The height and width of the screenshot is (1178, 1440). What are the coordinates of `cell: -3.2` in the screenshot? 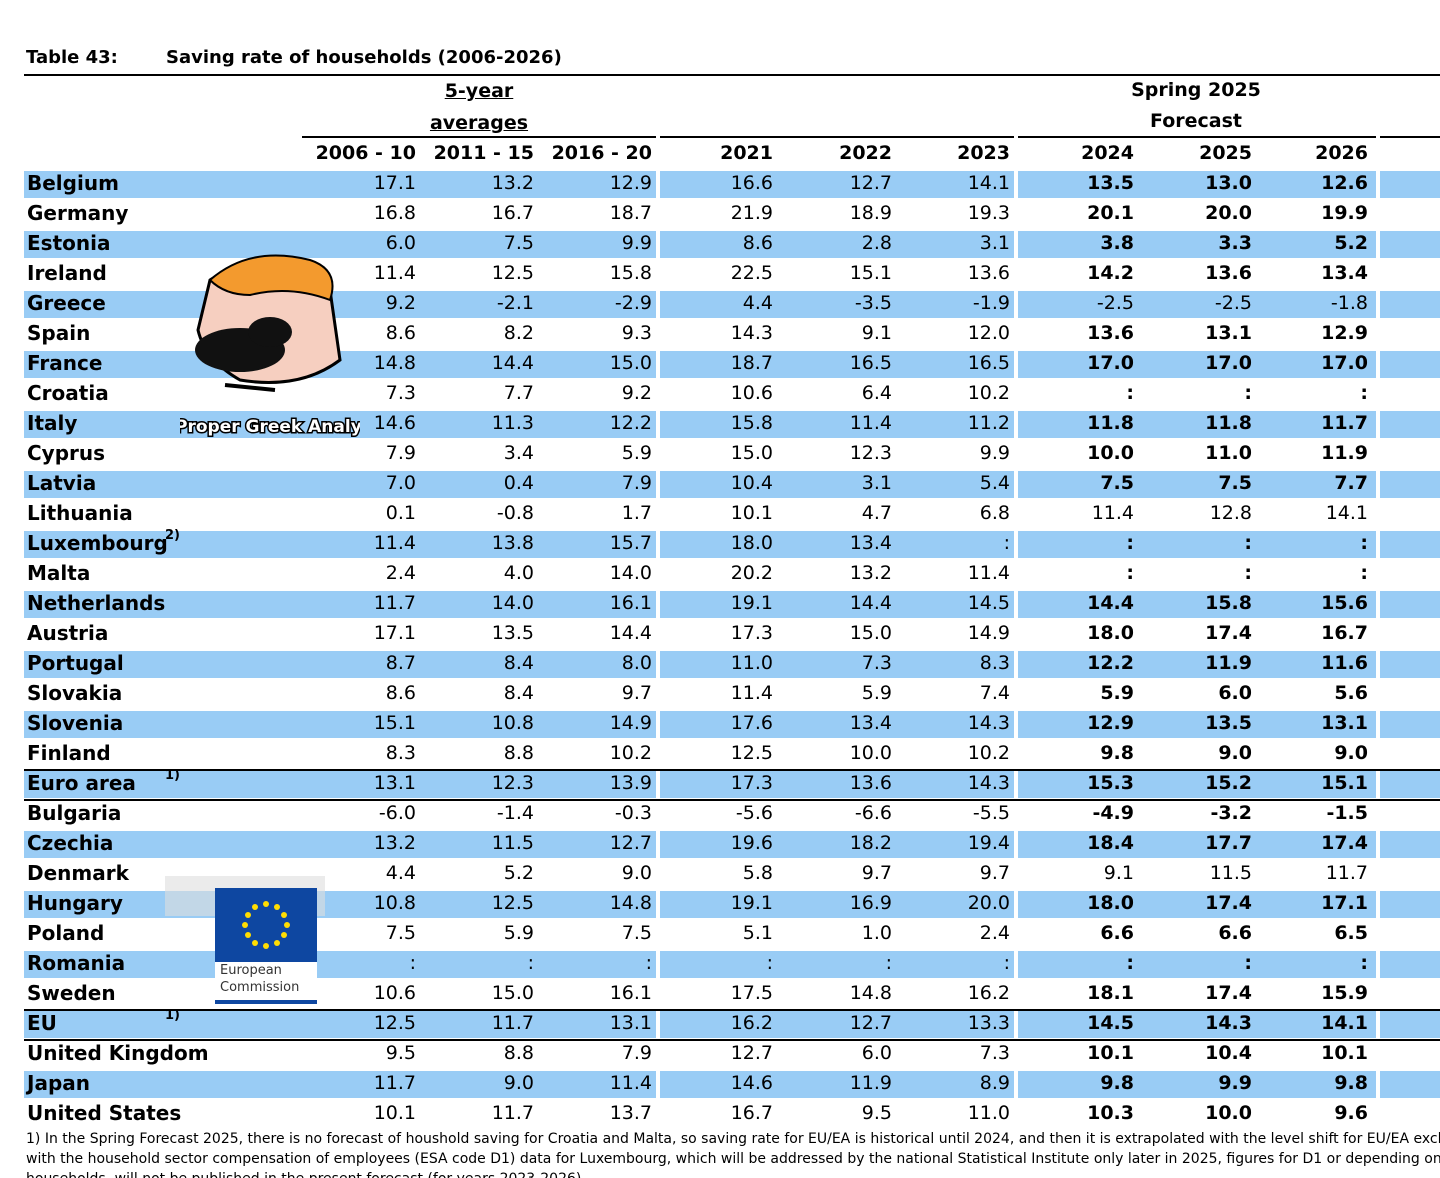 It's located at (1231, 813).